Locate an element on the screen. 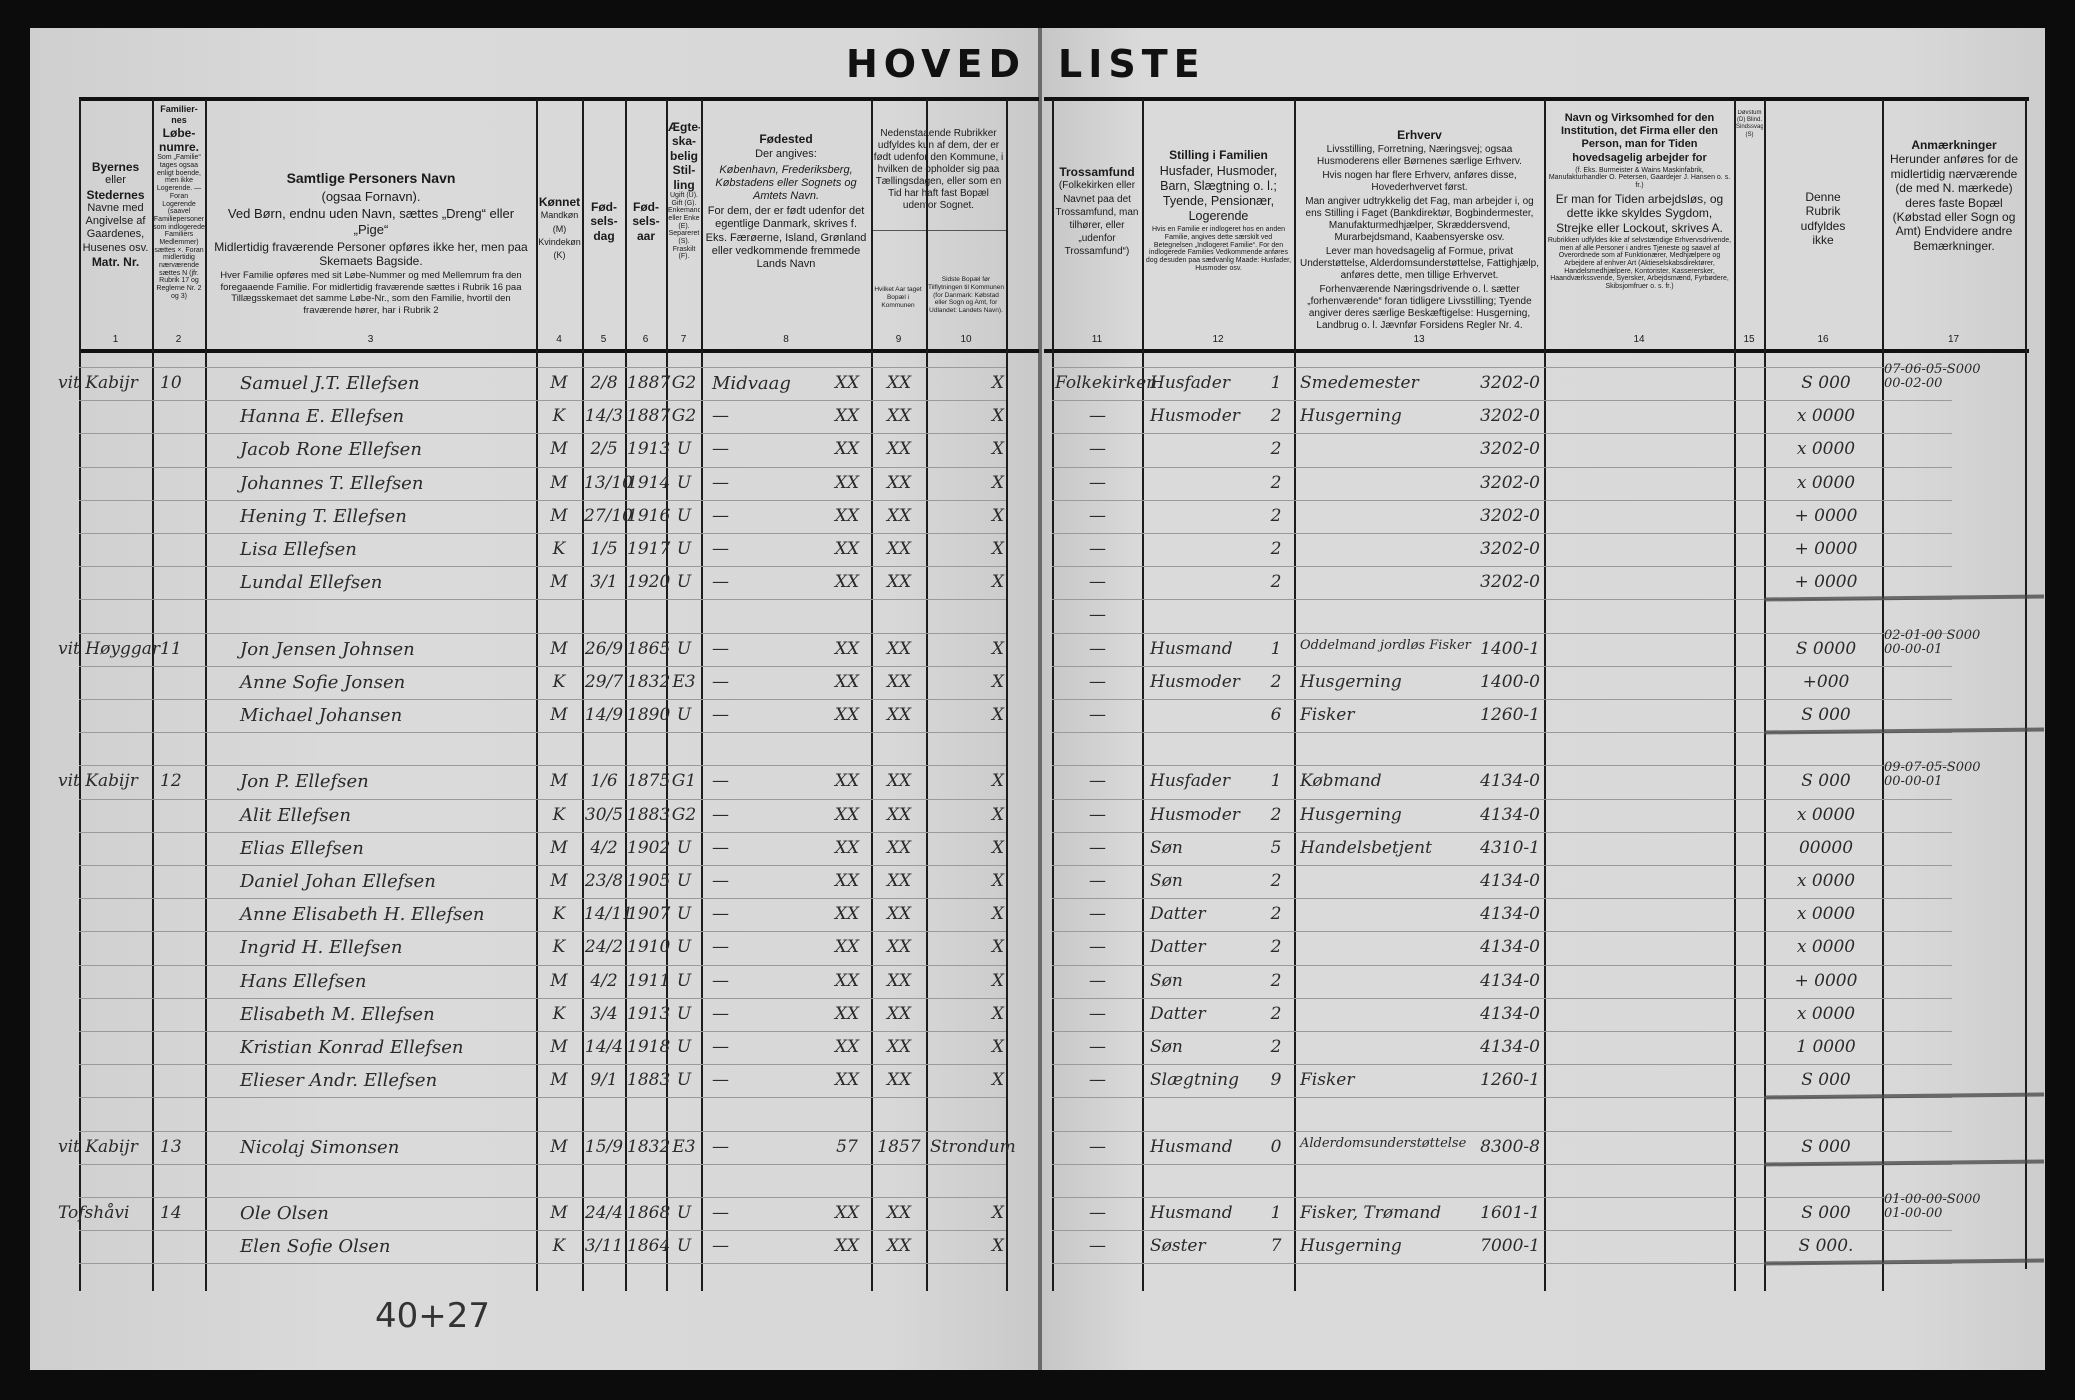 This screenshot has width=2075, height=1400. cell-year: 1887 is located at coordinates (649, 416).